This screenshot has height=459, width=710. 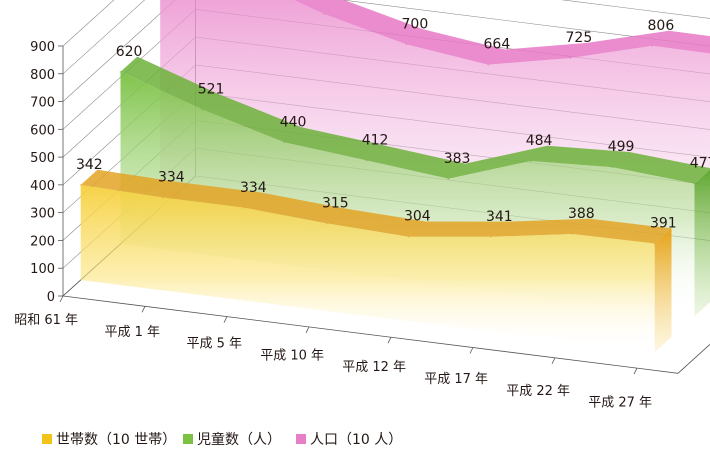 What do you see at coordinates (214, 344) in the screenshot?
I see `x-tick-label: 平成 5 年` at bounding box center [214, 344].